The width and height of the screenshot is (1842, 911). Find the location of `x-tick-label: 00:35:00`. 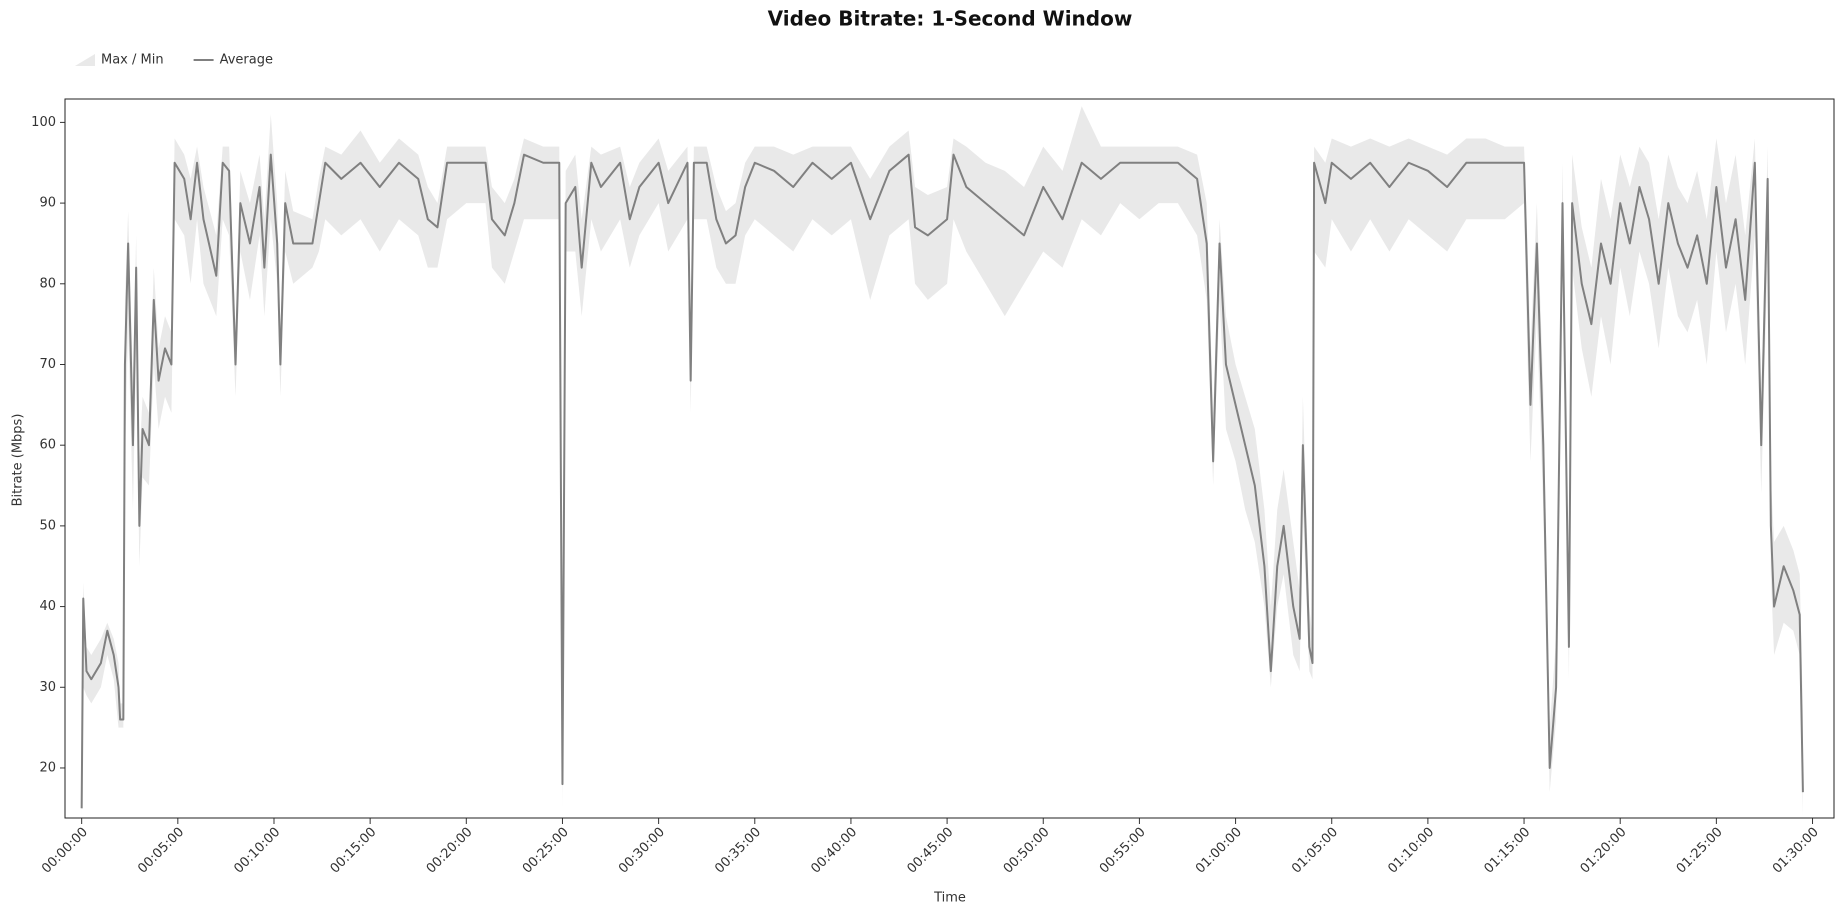

x-tick-label: 00:35:00 is located at coordinates (738, 851).